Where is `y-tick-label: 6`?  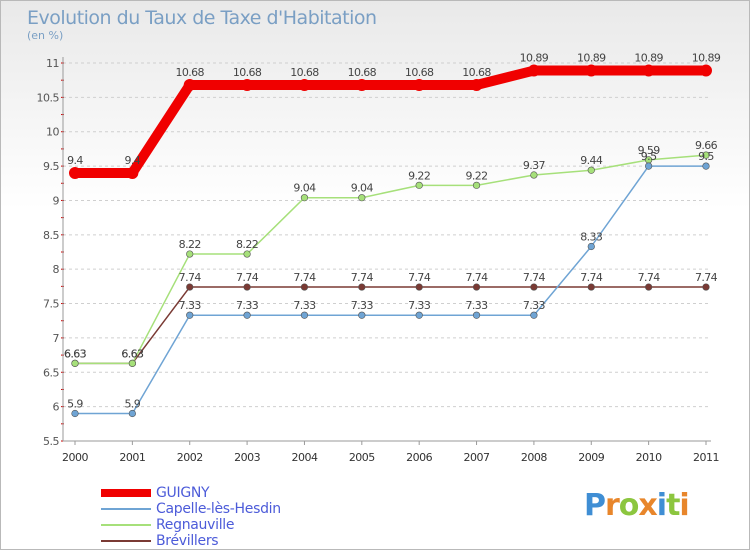 y-tick-label: 6 is located at coordinates (56, 407).